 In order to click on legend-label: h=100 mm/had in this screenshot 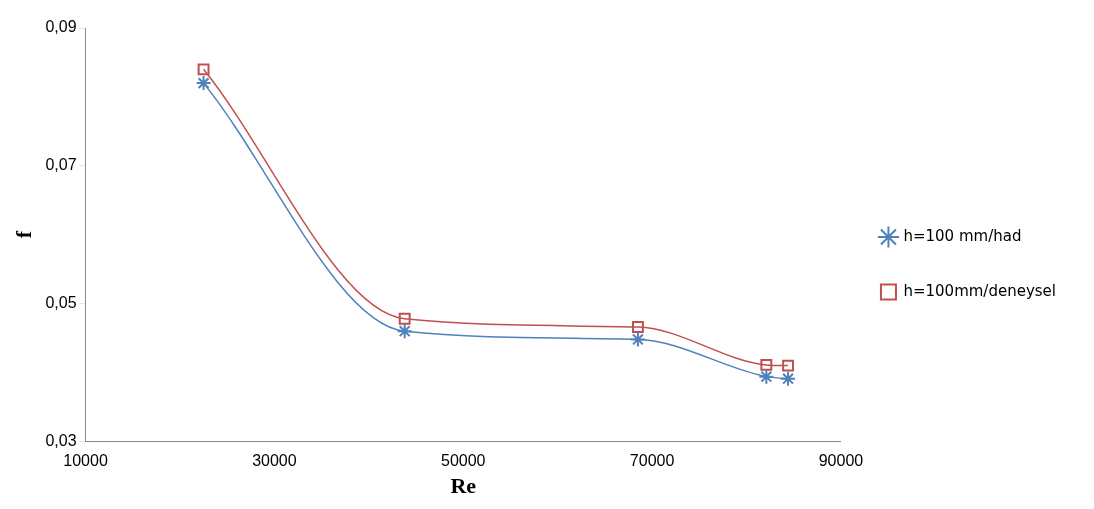, I will do `click(962, 235)`.